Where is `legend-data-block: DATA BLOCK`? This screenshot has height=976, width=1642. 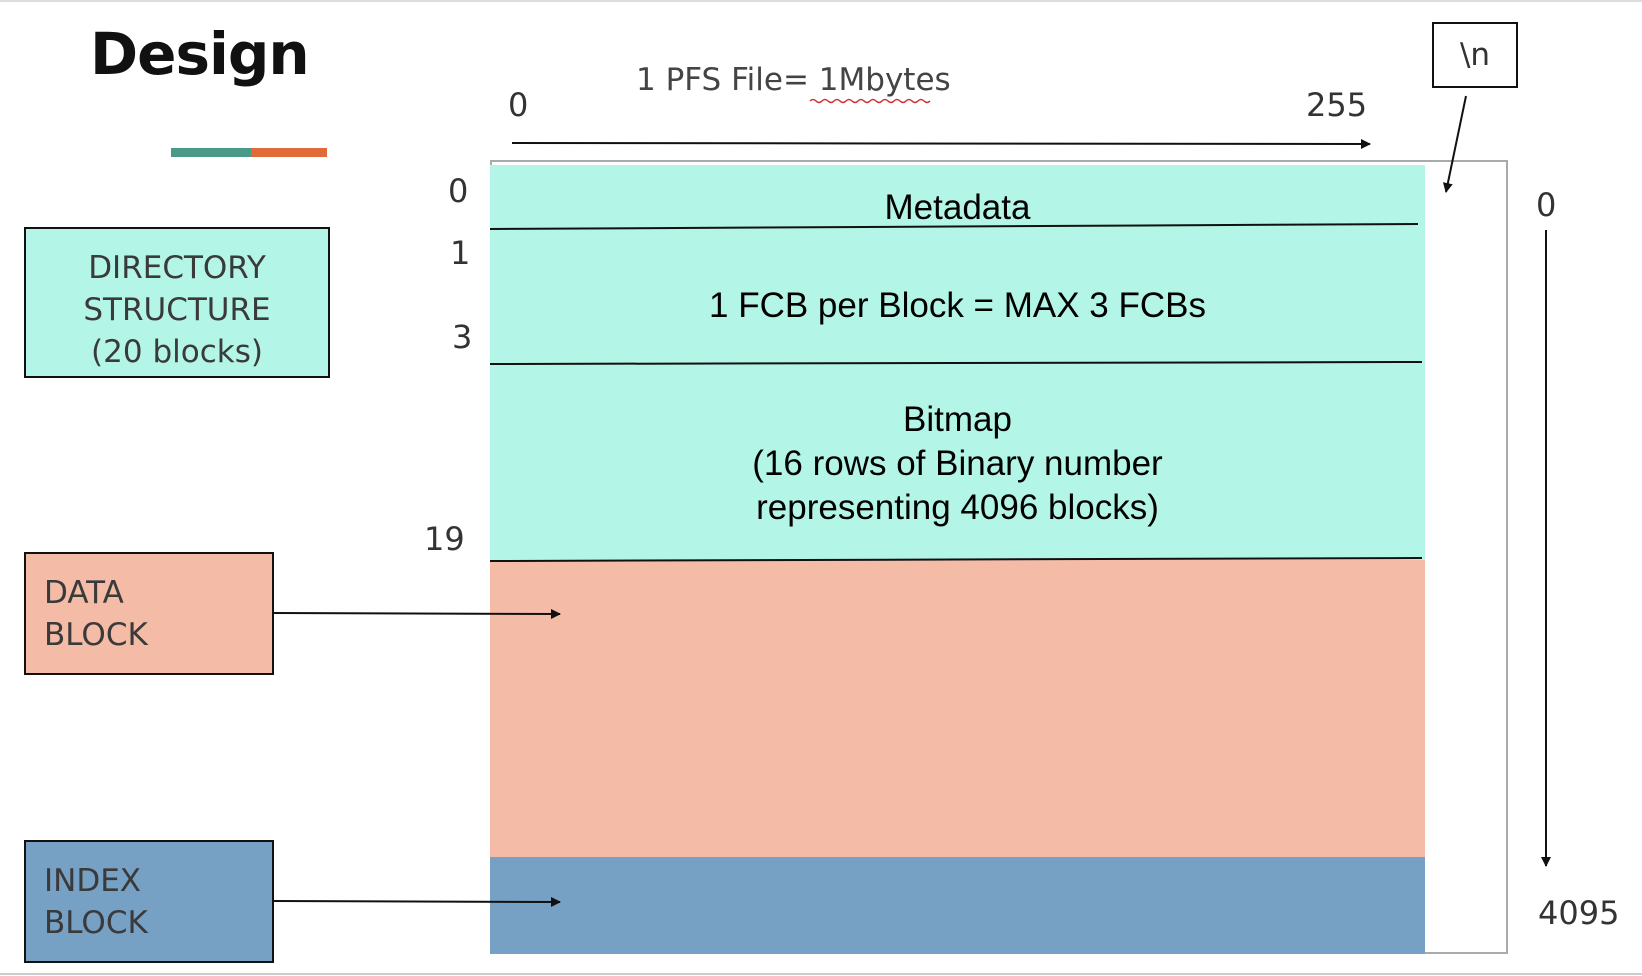 legend-data-block: DATA BLOCK is located at coordinates (149, 613).